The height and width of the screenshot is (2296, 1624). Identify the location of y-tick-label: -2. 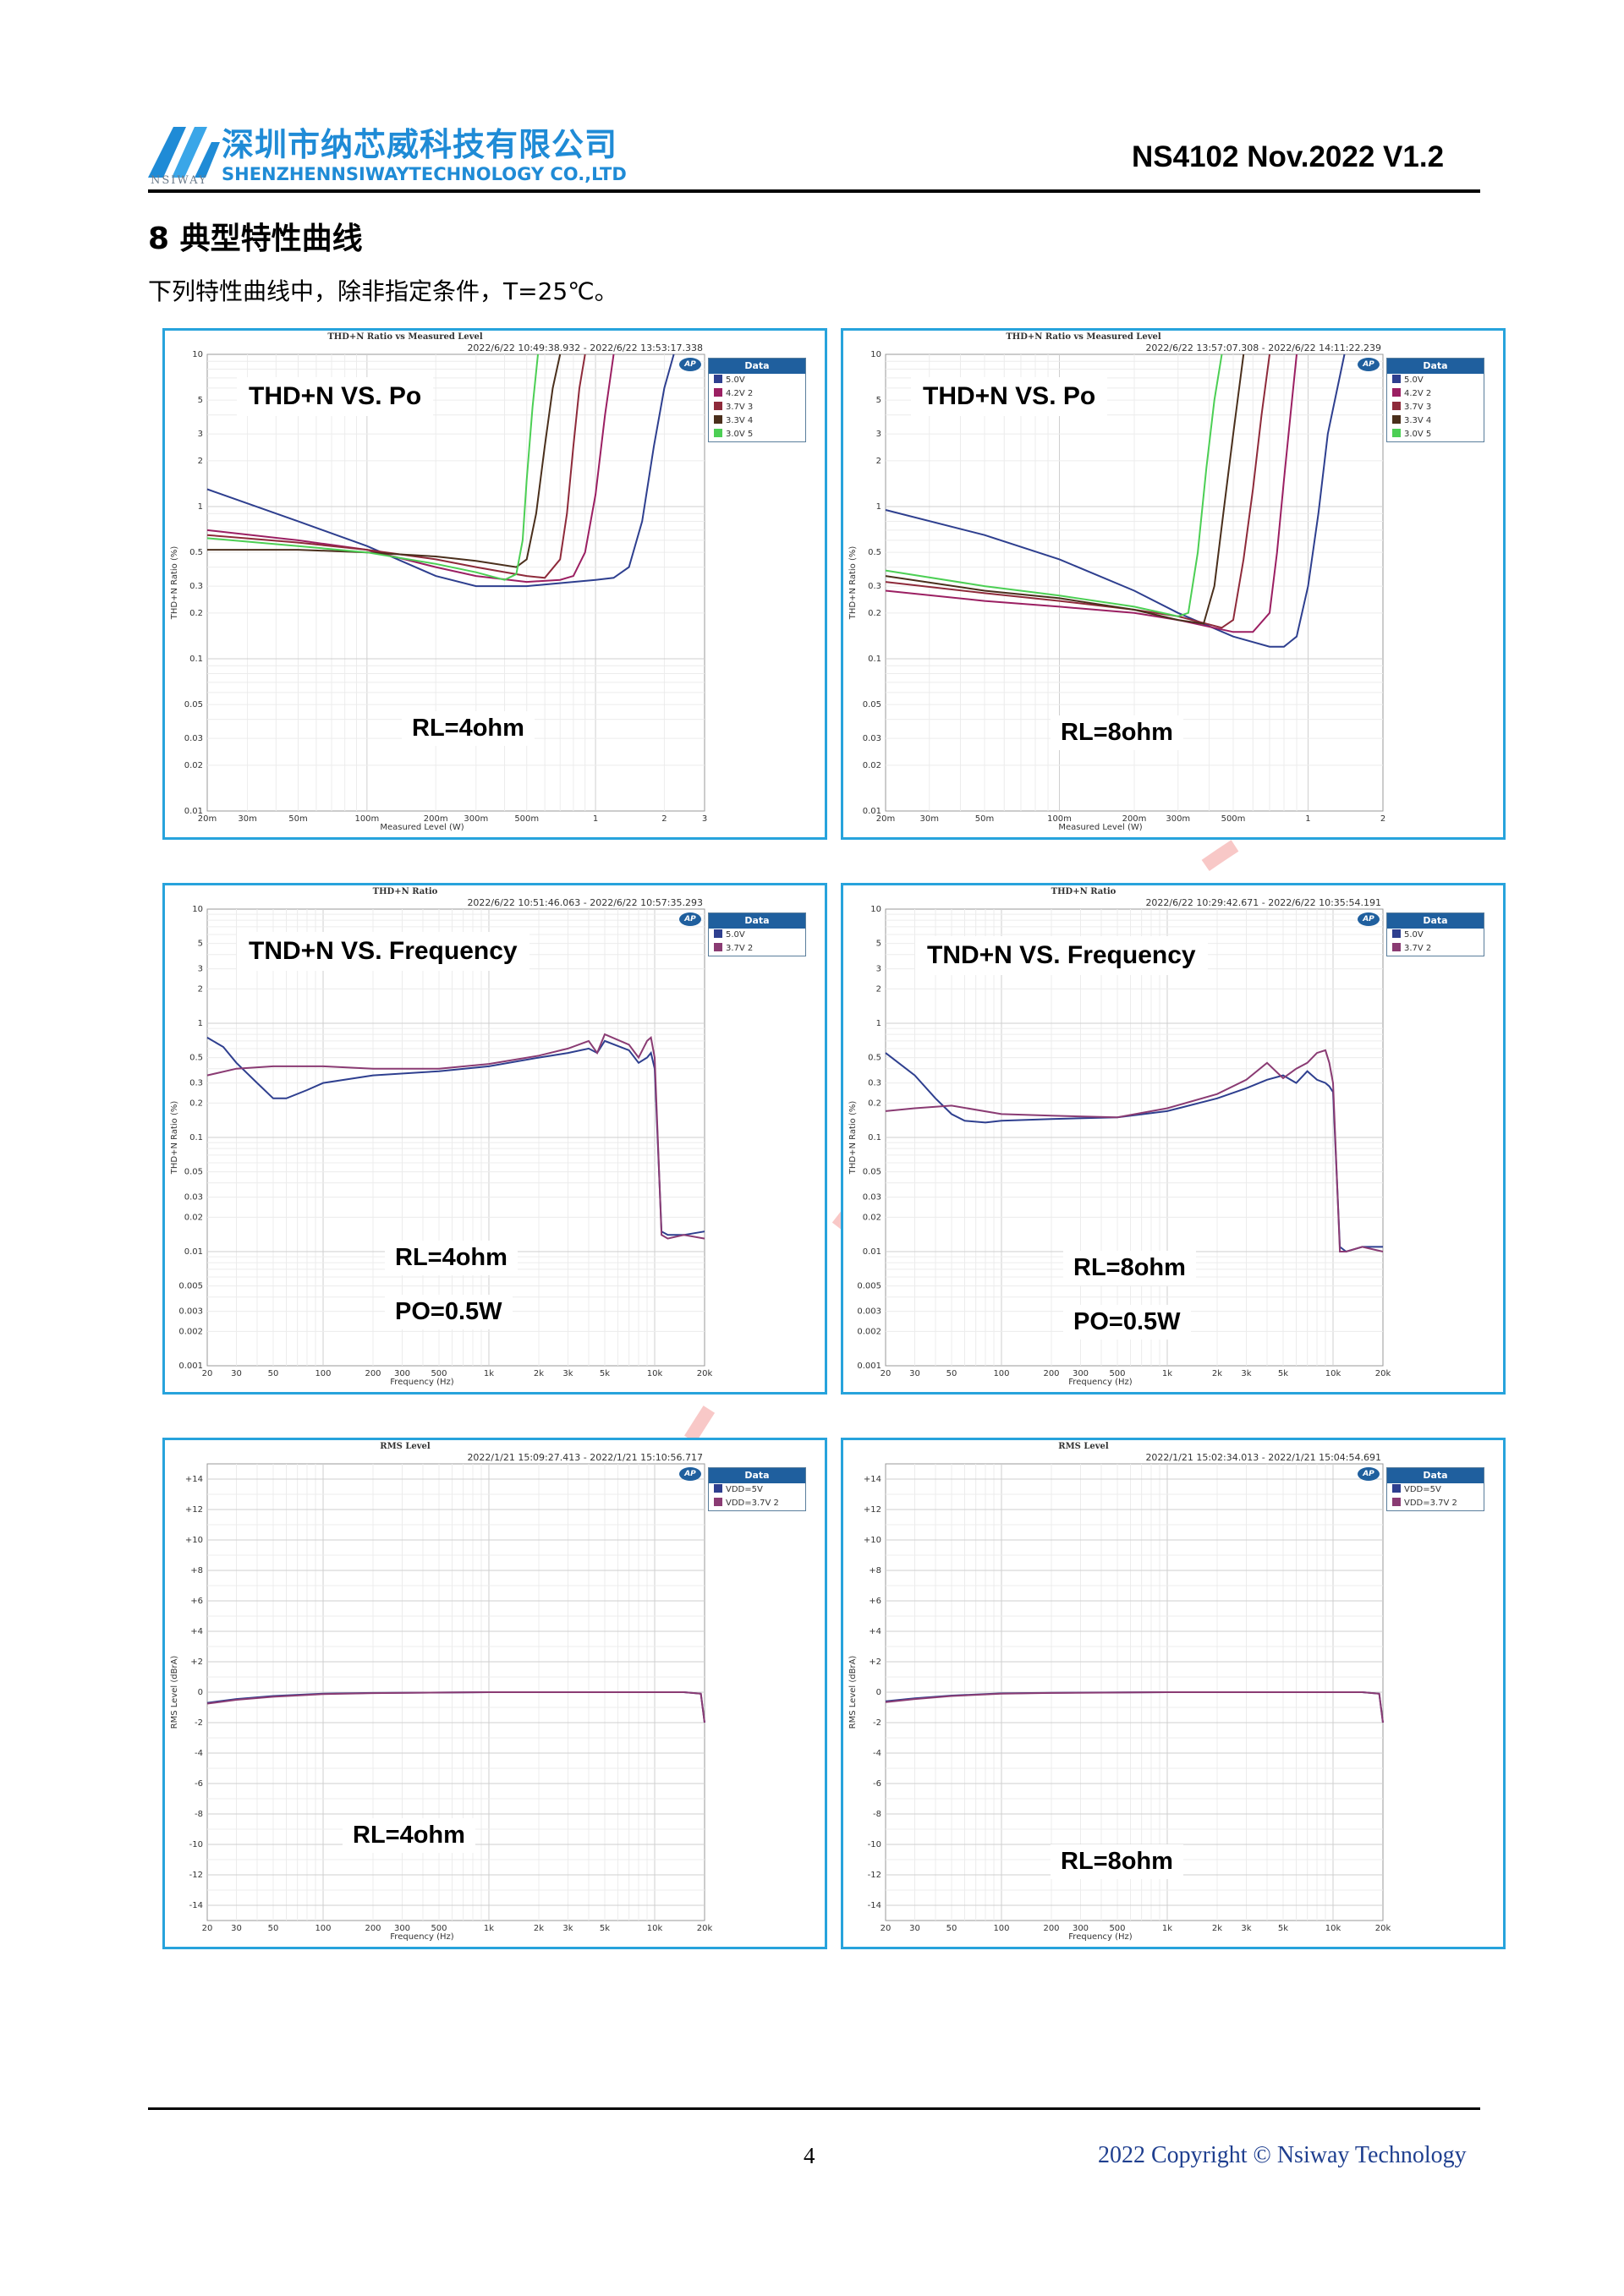
(877, 1723).